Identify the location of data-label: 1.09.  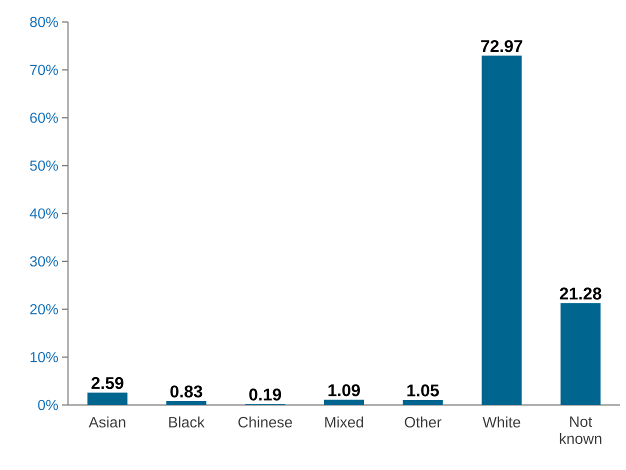
(344, 390).